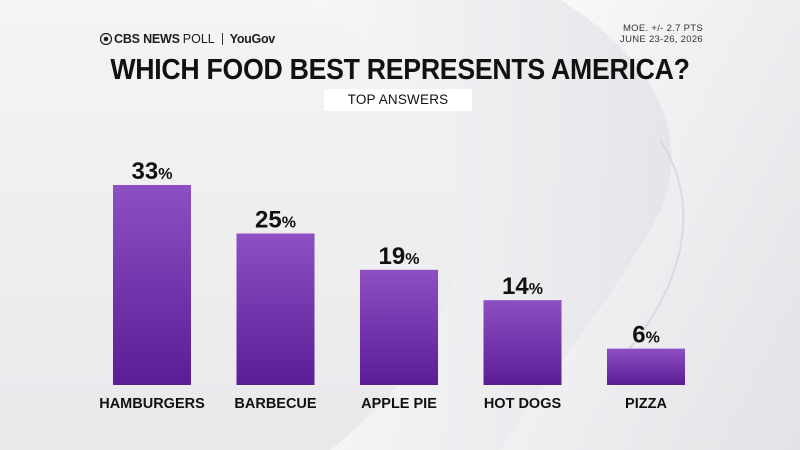 This screenshot has height=450, width=800. Describe the element at coordinates (646, 404) in the screenshot. I see `category-label-pizza: PIZZA` at that location.